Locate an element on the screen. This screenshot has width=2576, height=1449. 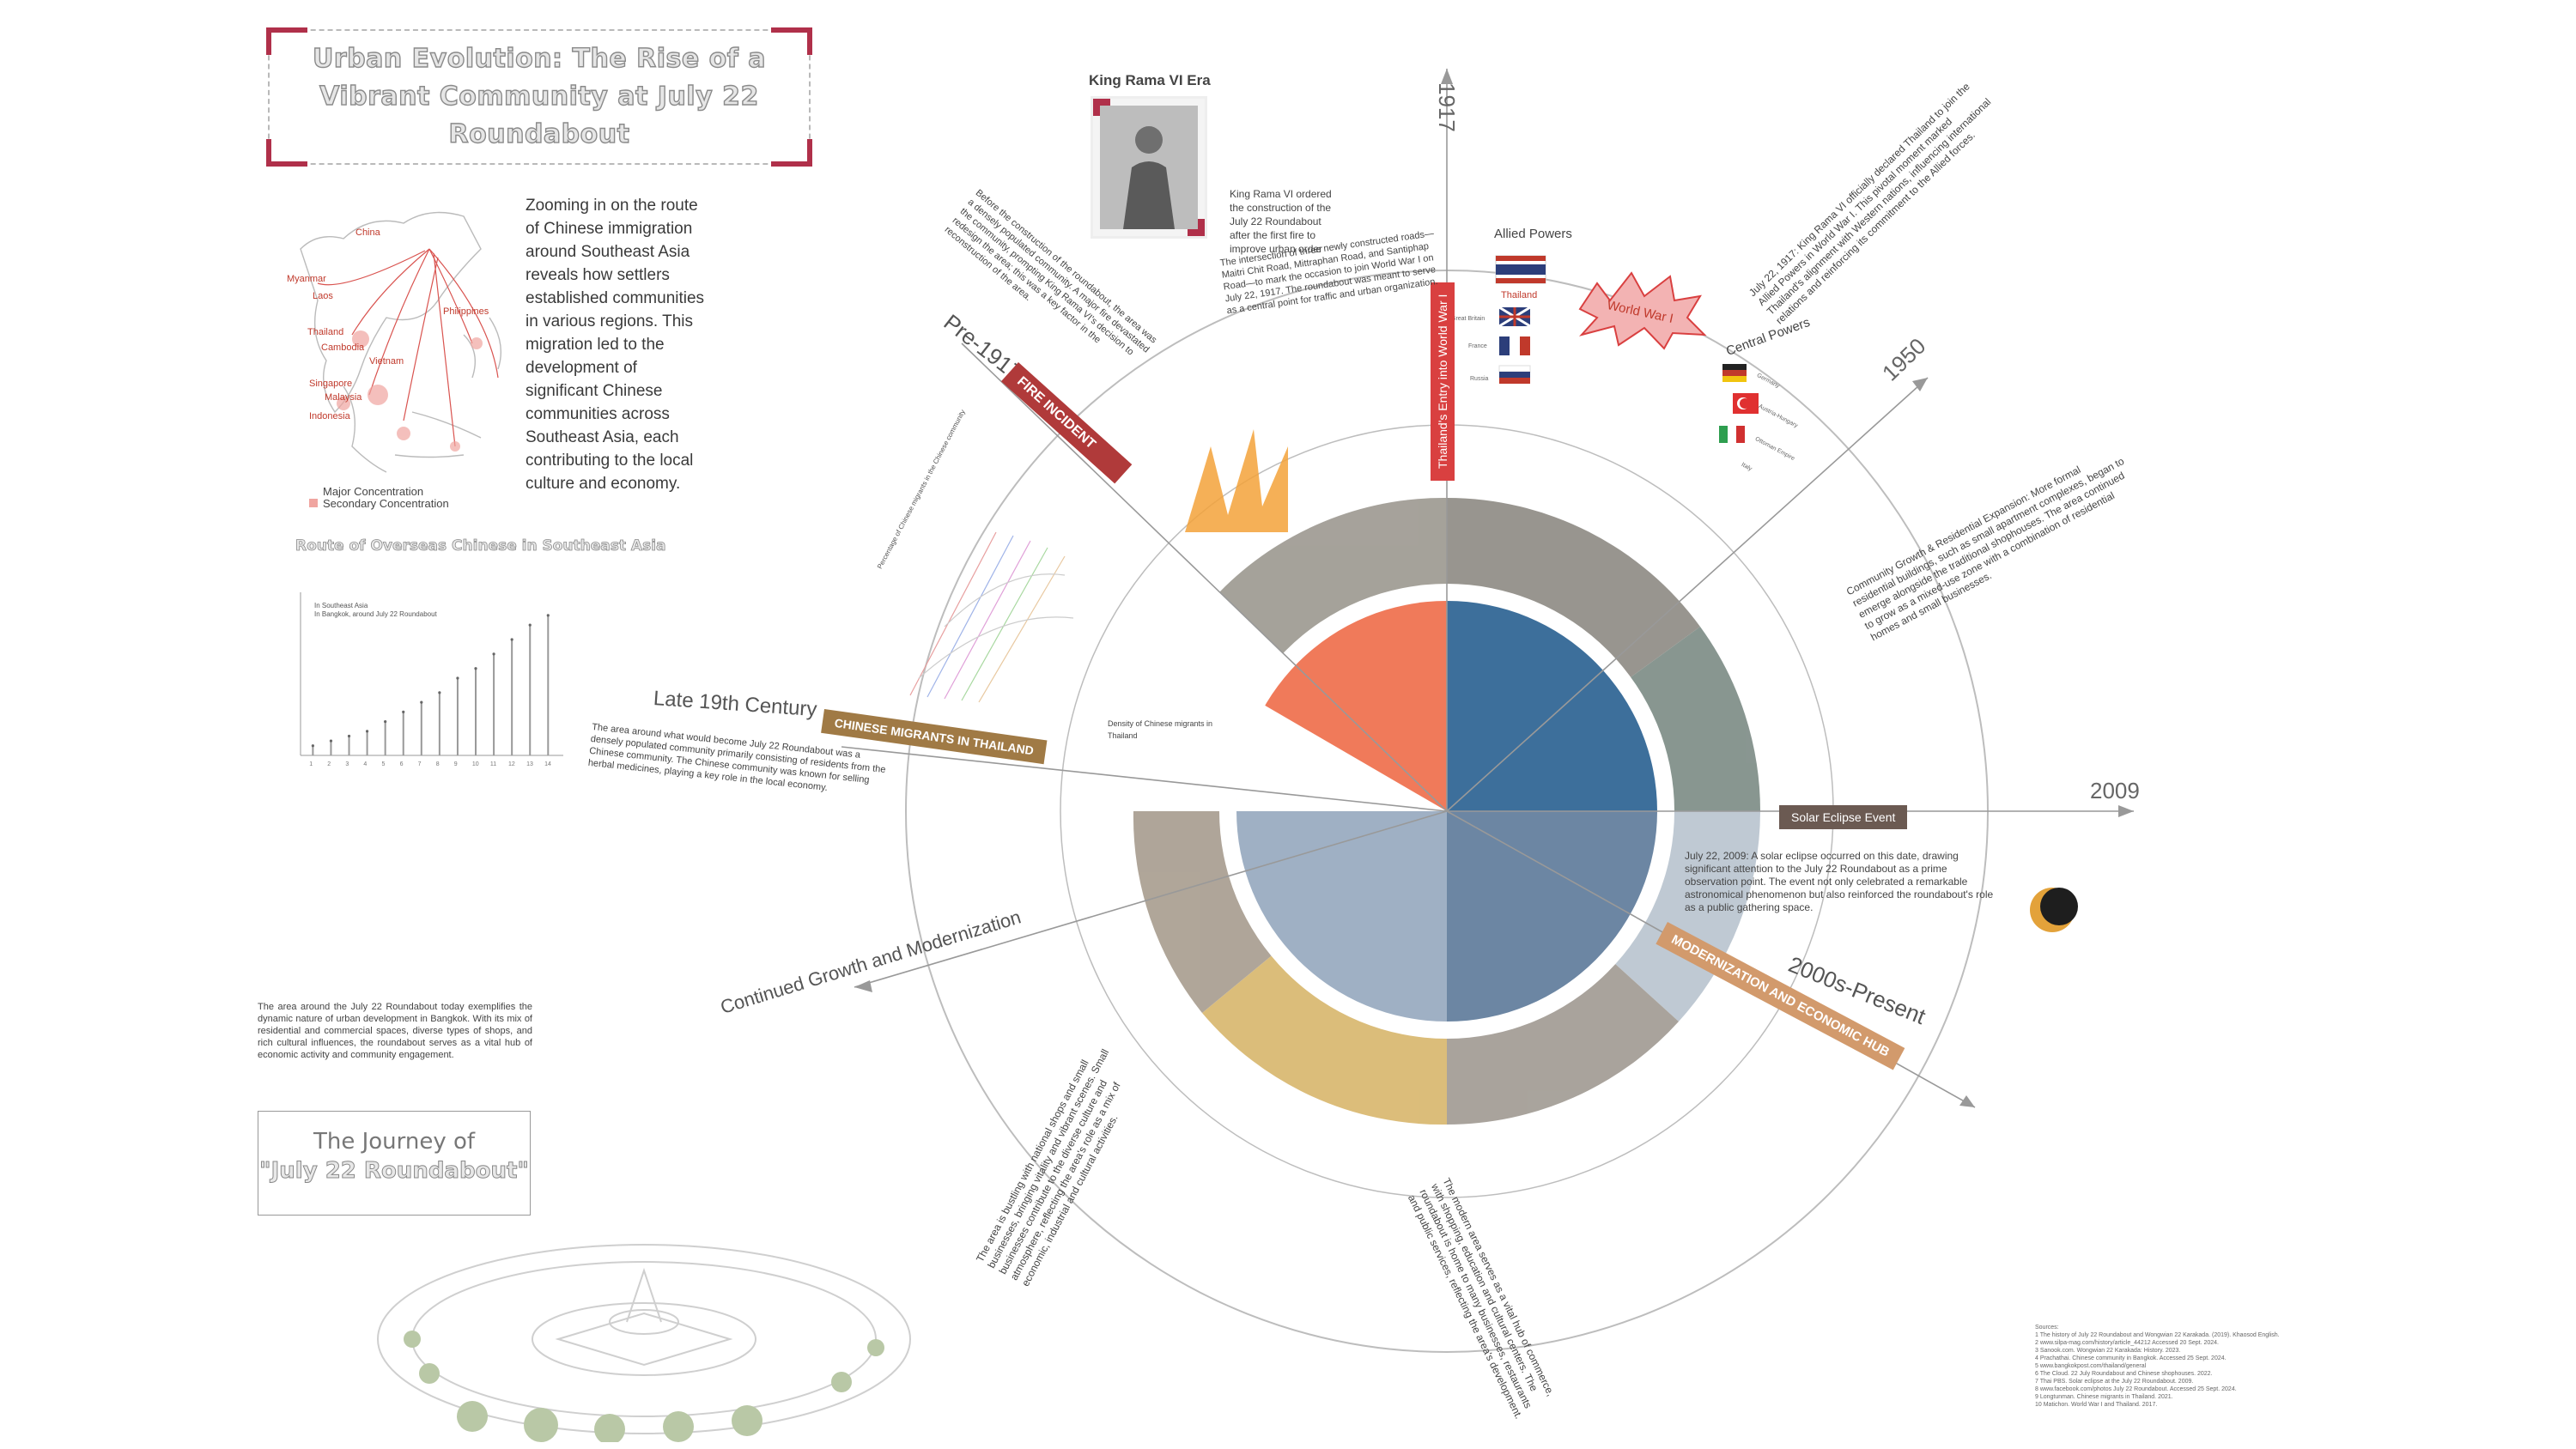
journey-line1: The Journey of is located at coordinates (394, 1142).